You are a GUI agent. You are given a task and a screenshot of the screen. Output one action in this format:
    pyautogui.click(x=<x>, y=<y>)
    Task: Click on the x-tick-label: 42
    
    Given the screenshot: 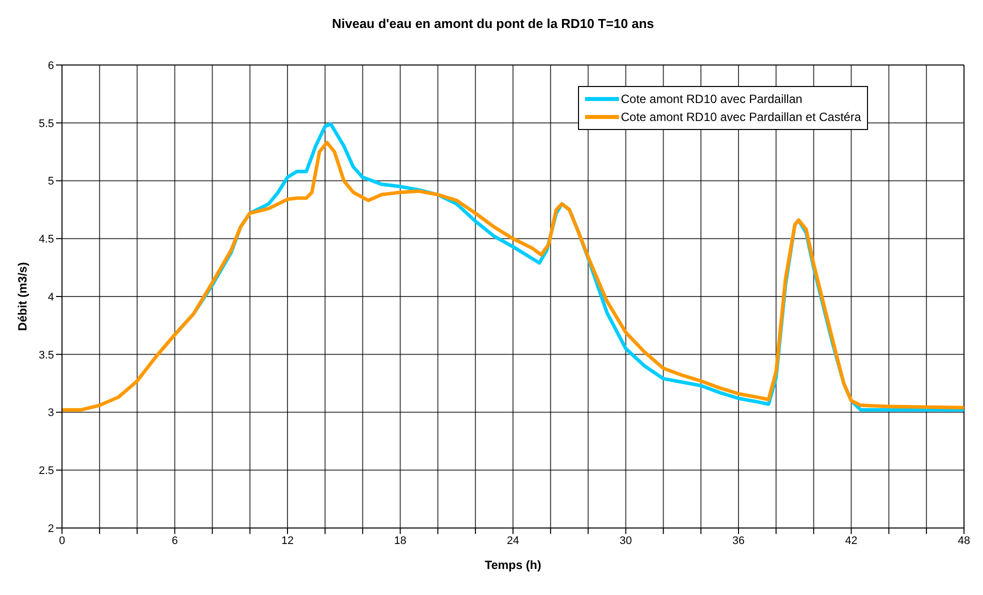 What is the action you would take?
    pyautogui.click(x=851, y=540)
    